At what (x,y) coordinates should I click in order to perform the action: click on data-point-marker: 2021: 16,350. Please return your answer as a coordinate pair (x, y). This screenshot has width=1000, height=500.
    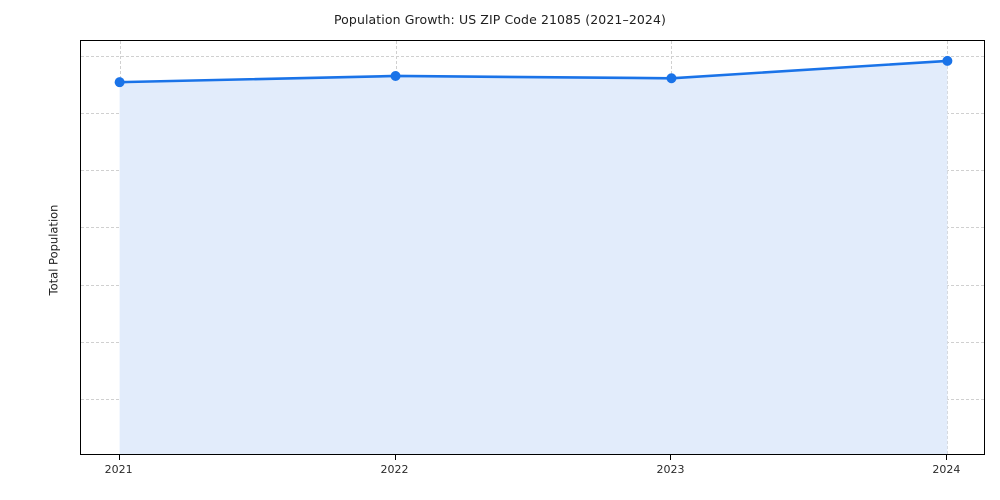
    Looking at the image, I should click on (119, 82).